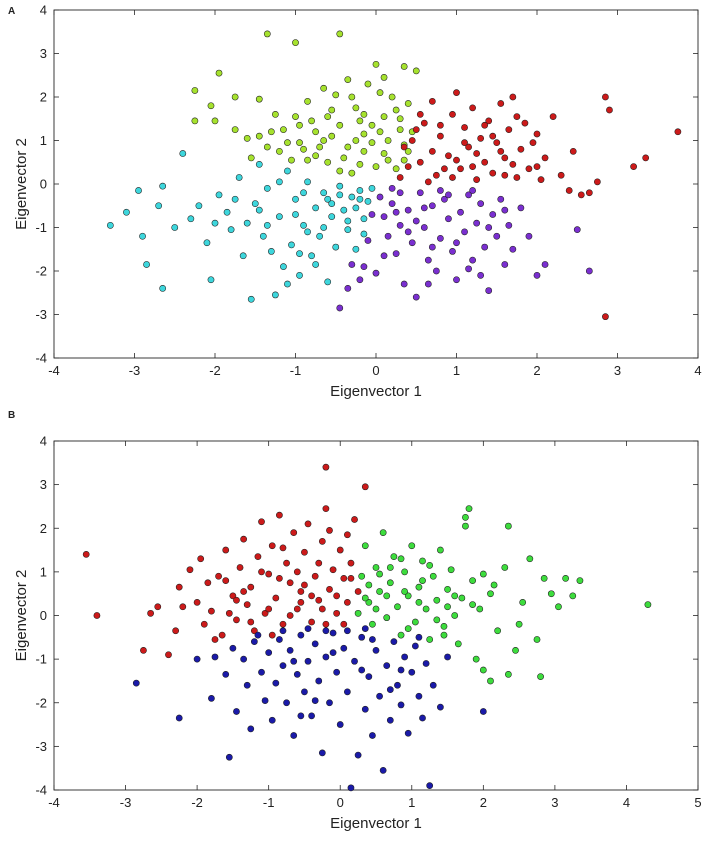 The height and width of the screenshot is (841, 708). Describe the element at coordinates (697, 802) in the screenshot. I see `x-tick-label: 5` at that location.